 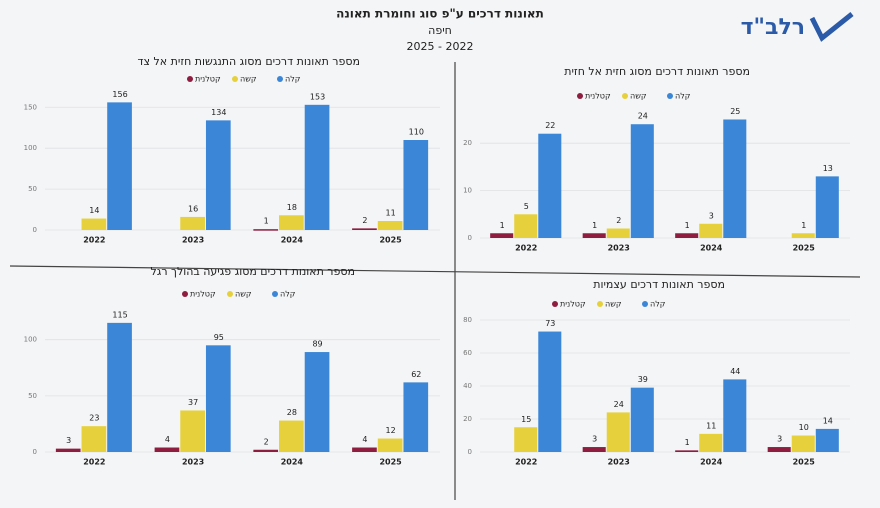 What do you see at coordinates (711, 425) in the screenshot?
I see `value-label: 11` at bounding box center [711, 425].